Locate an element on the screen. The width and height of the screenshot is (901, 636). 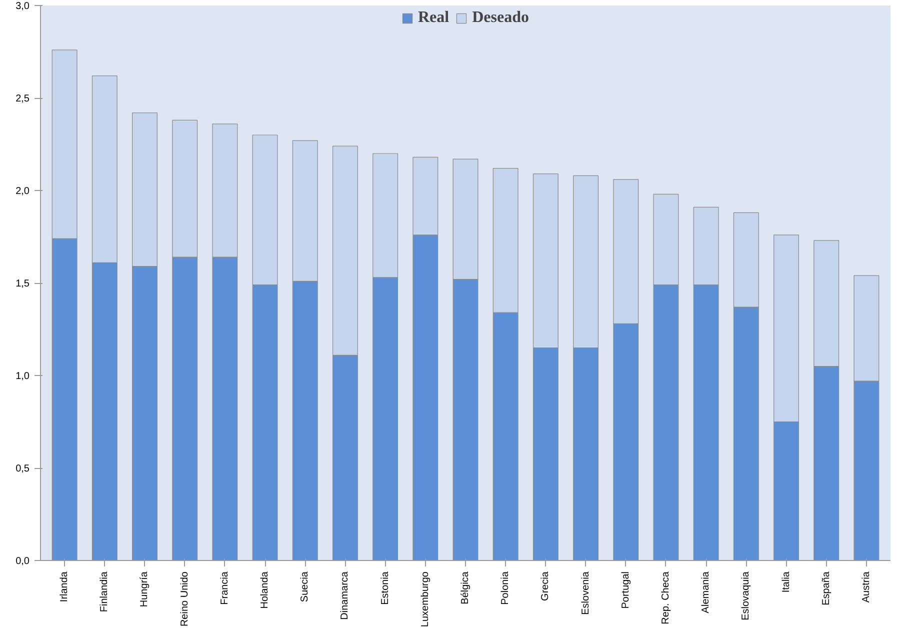
legend-label: Real is located at coordinates (434, 18).